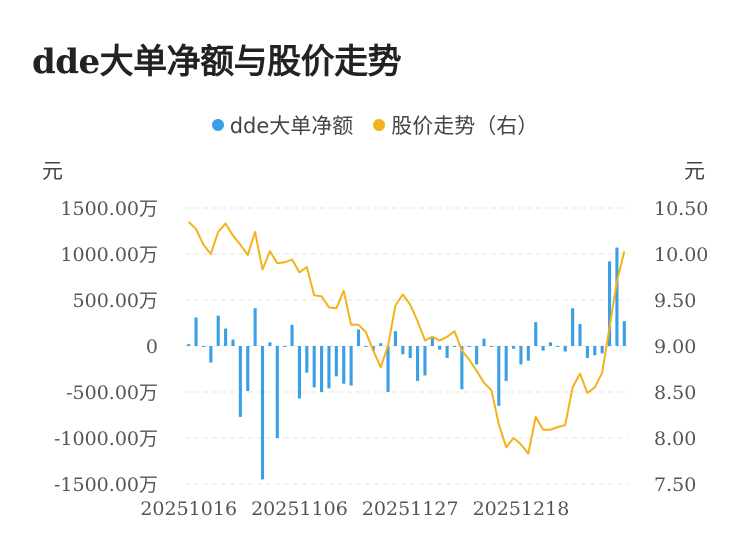  Describe the element at coordinates (410, 509) in the screenshot. I see `x-tick-label: 20251127` at that location.